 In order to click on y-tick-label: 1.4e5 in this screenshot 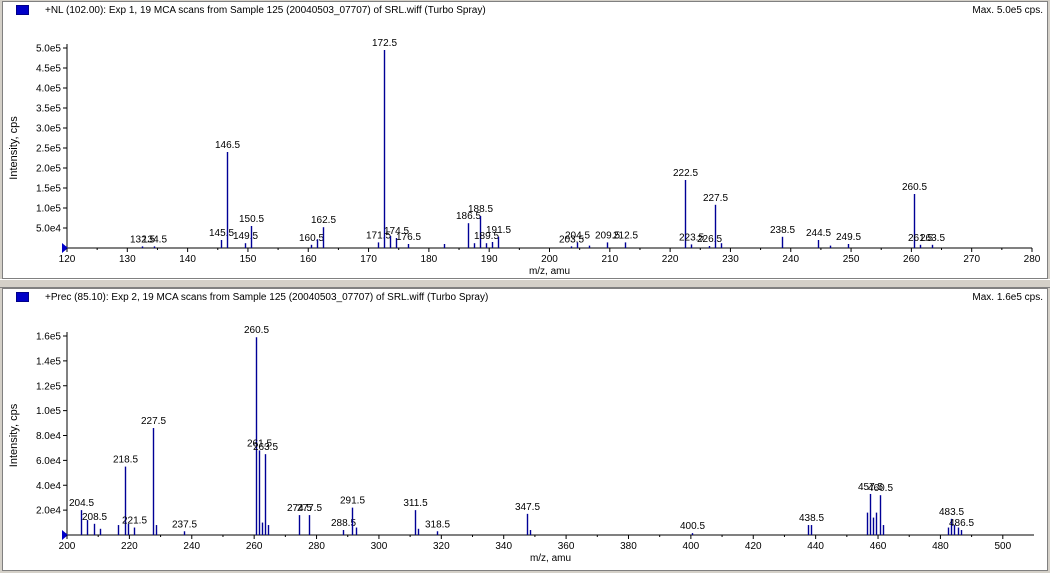, I will do `click(48, 361)`.